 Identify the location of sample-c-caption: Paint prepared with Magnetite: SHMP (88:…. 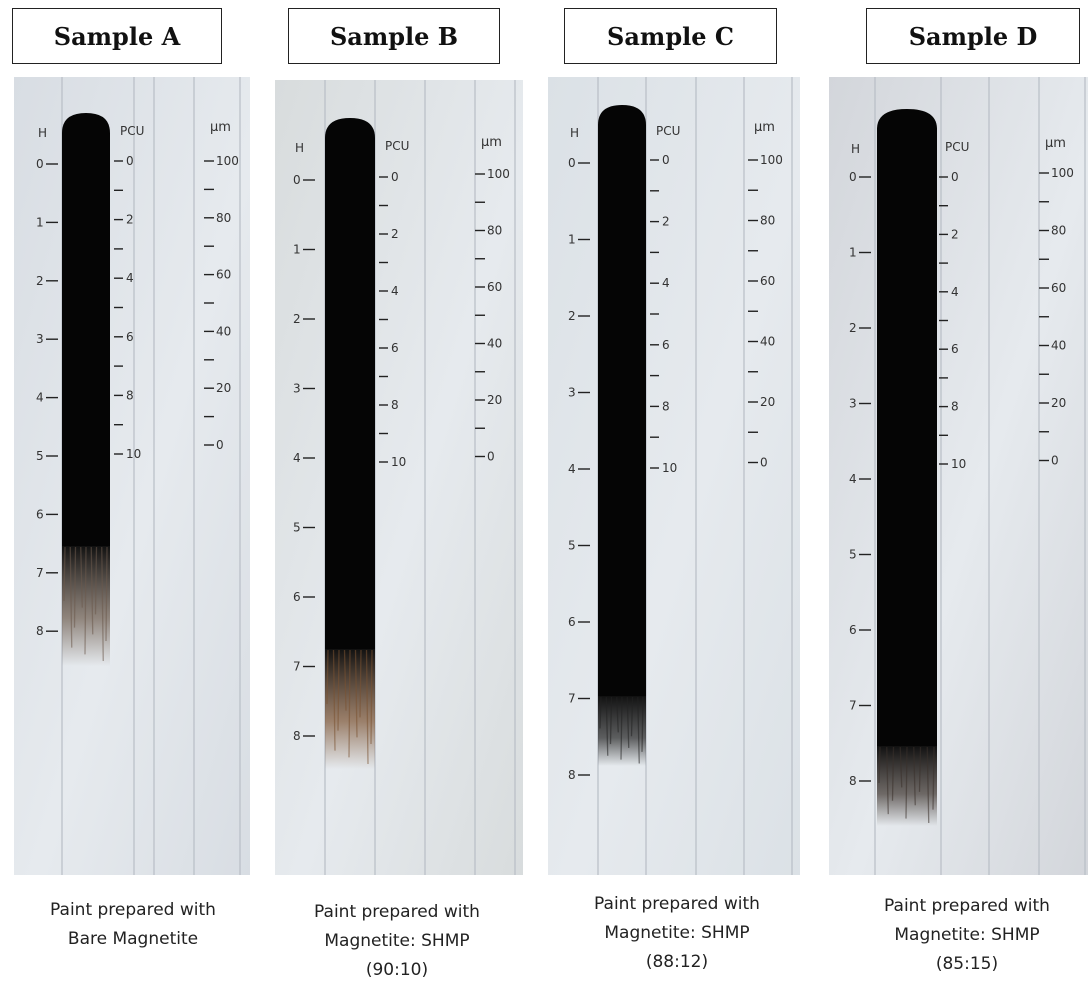
(677, 933).